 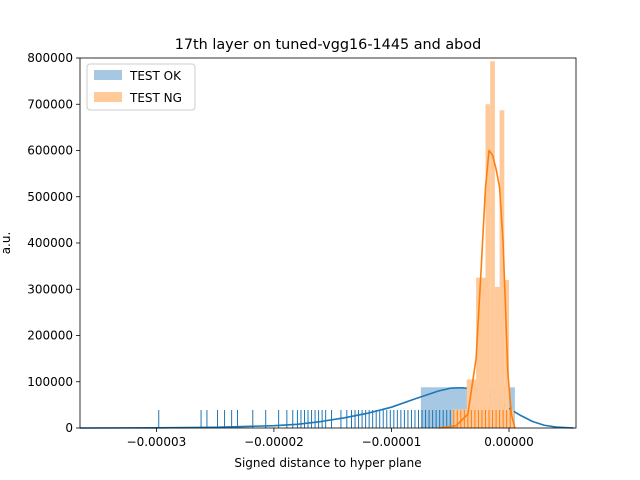 I want to click on y-tick-label: 500000, so click(x=50, y=197).